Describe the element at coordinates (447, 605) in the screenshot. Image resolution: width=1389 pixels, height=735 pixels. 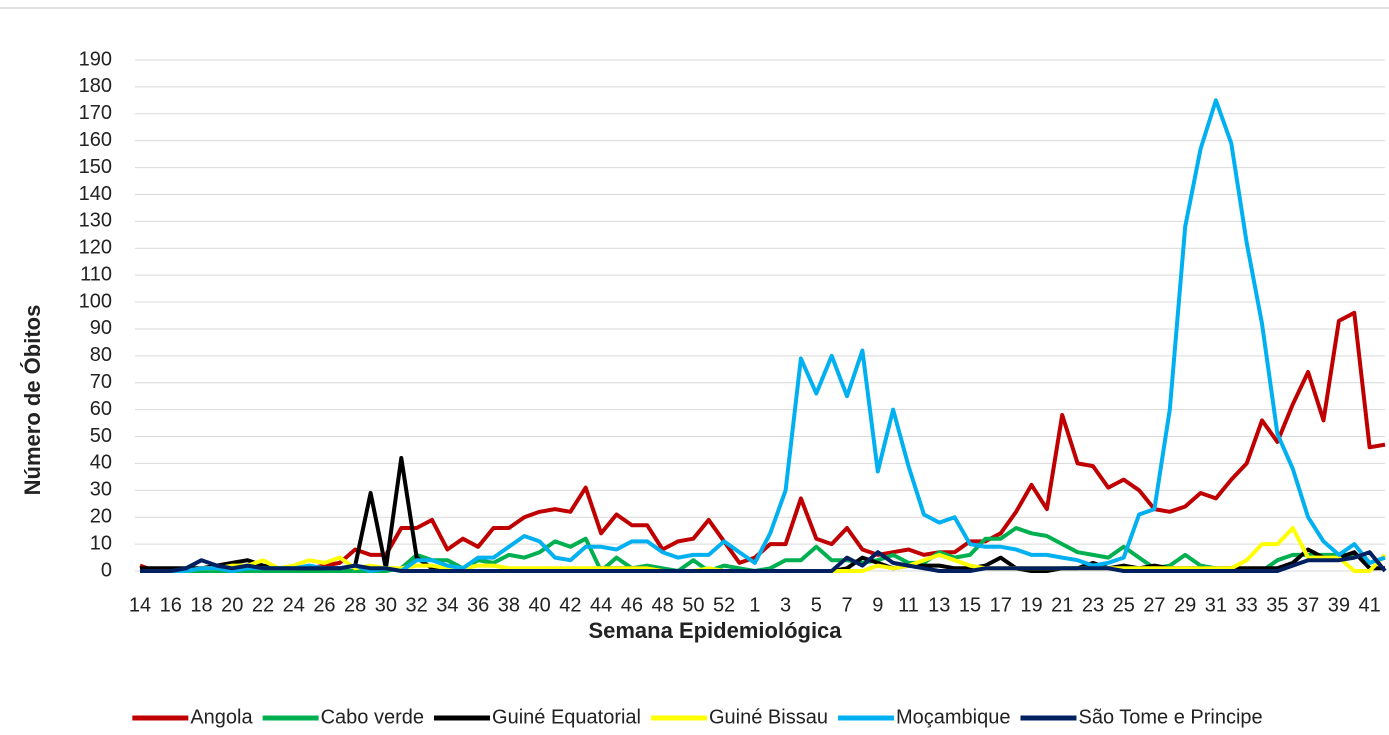
I see `x-tick-label: 34` at that location.